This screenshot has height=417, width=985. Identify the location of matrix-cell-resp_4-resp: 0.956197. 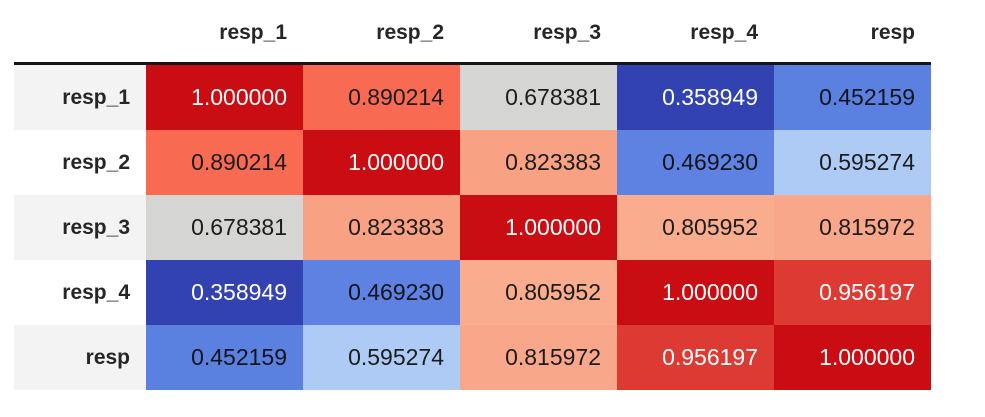
(852, 292).